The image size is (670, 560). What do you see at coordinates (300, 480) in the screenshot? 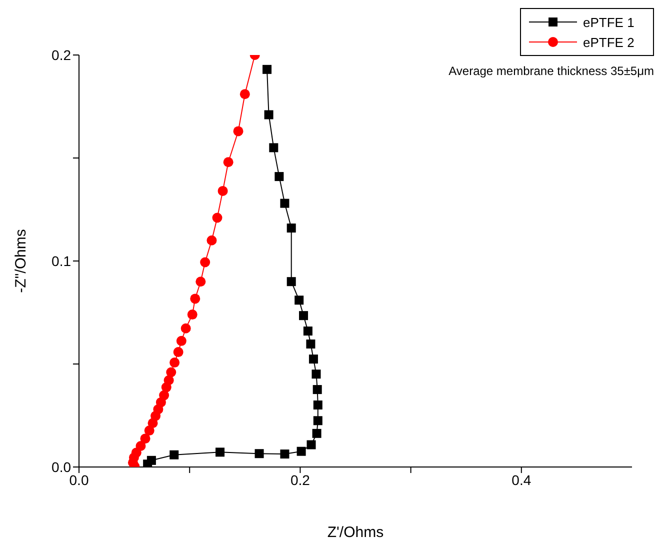
I see `x-tick-label: 0.2` at bounding box center [300, 480].